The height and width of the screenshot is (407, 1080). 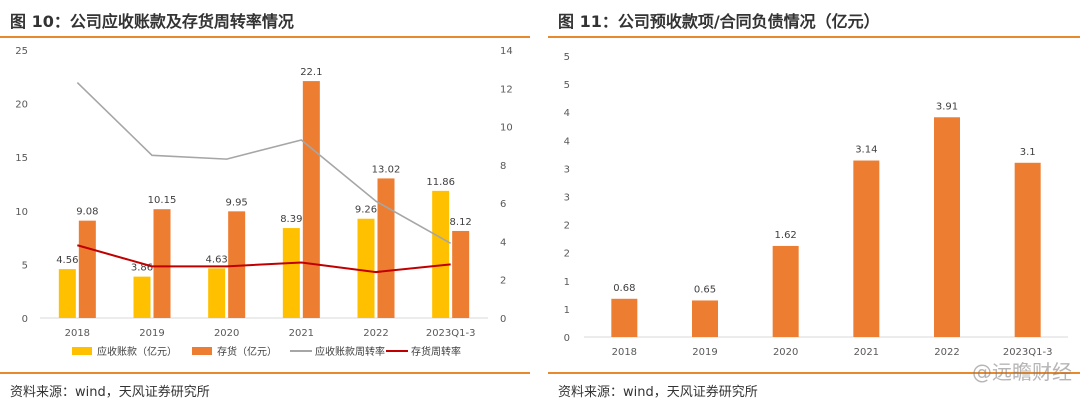 I want to click on legend-receivables-label: 应收账款（亿元）, so click(x=137, y=351).